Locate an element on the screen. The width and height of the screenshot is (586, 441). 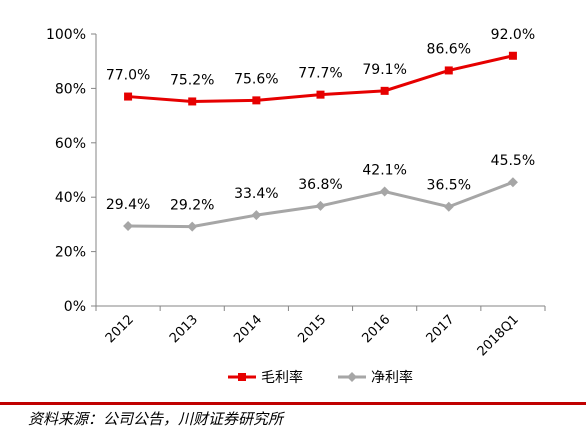
data-label: 29.2% is located at coordinates (192, 206).